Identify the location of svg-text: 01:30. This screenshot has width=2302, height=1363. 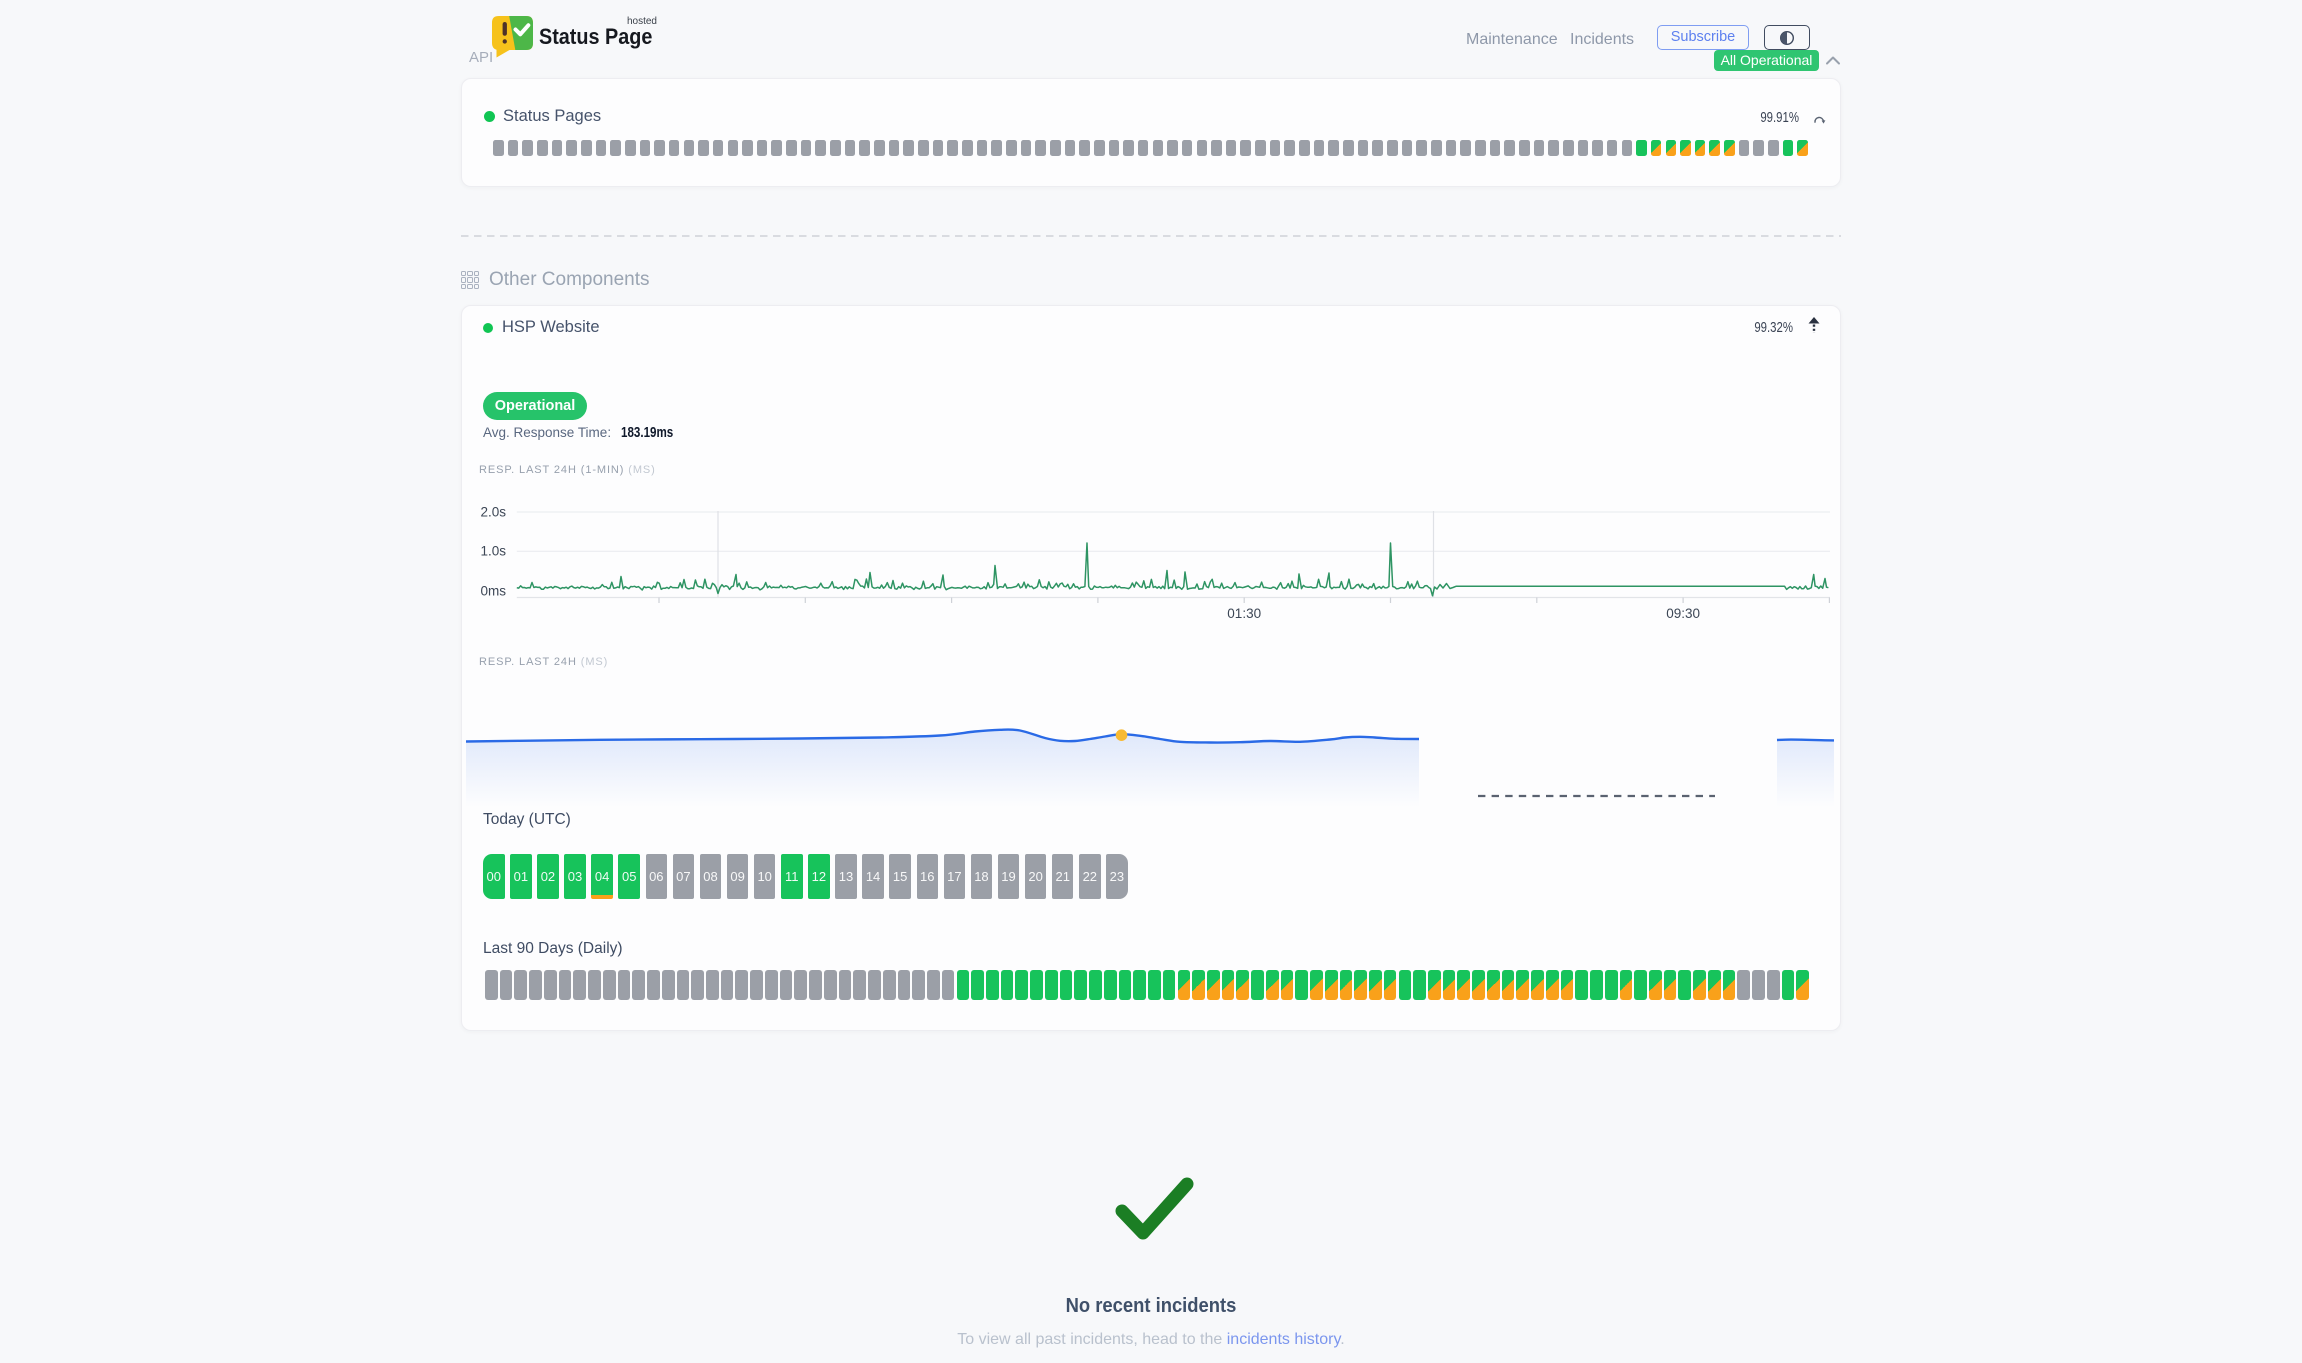
(1244, 613).